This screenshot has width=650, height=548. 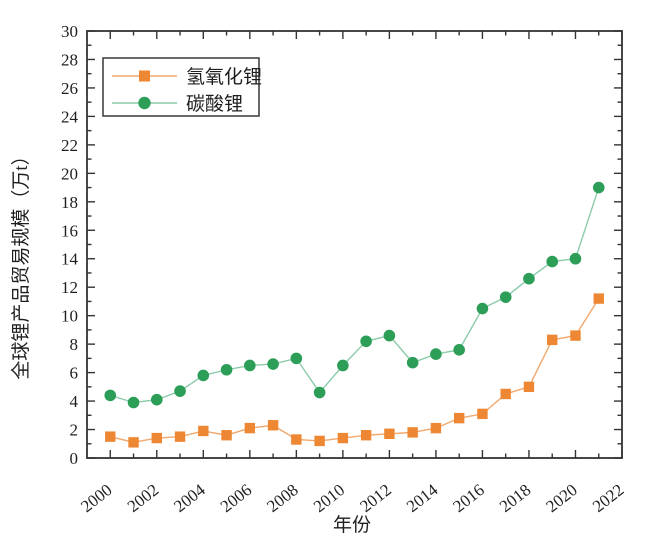 What do you see at coordinates (608, 498) in the screenshot?
I see `svg-text: 2022` at bounding box center [608, 498].